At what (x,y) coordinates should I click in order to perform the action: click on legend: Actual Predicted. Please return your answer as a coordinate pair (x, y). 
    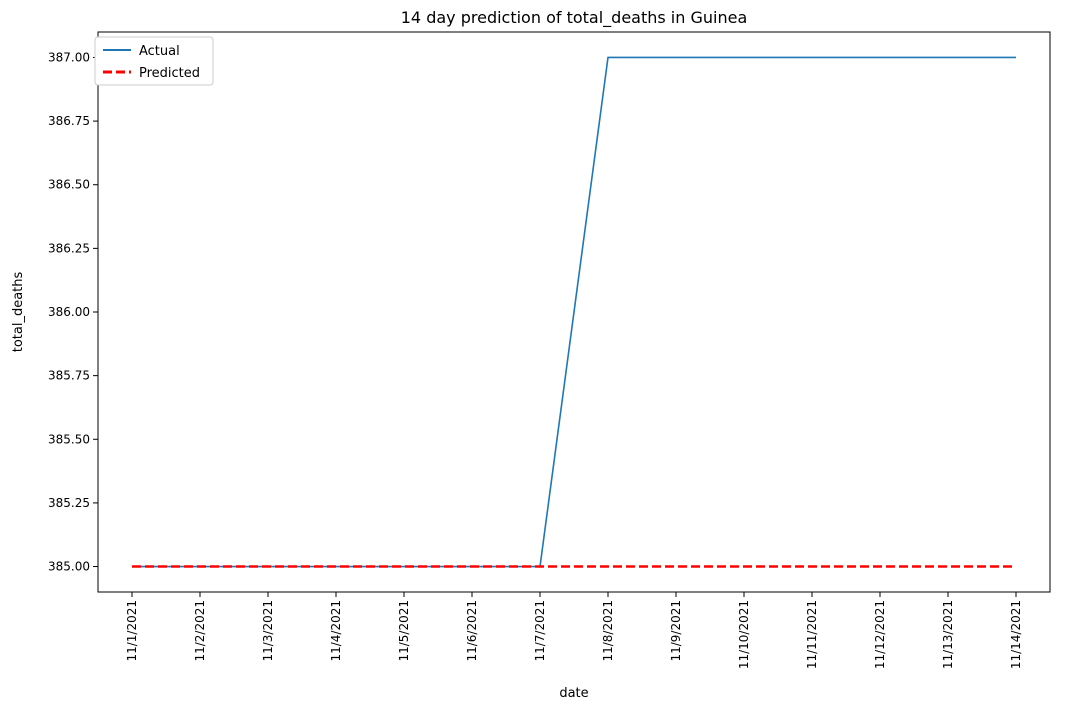
    Looking at the image, I should click on (154, 61).